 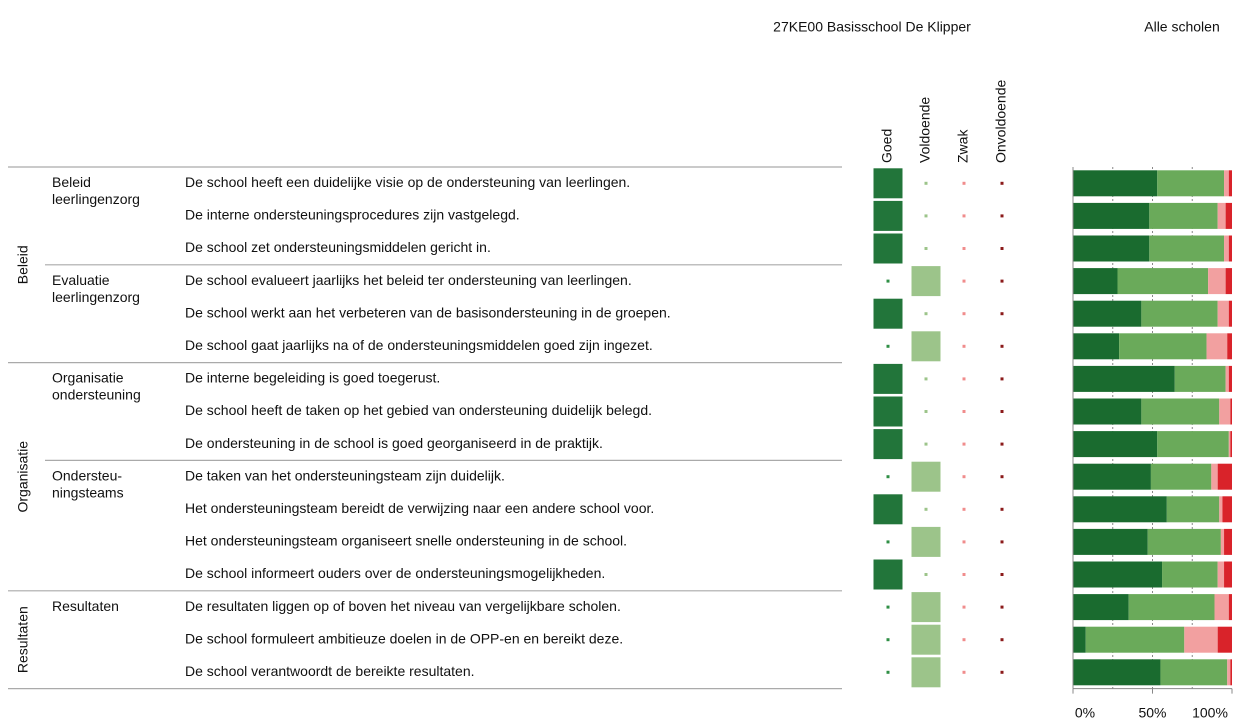 What do you see at coordinates (96, 297) in the screenshot?
I see `subgroup-label: leerlingenzorg` at bounding box center [96, 297].